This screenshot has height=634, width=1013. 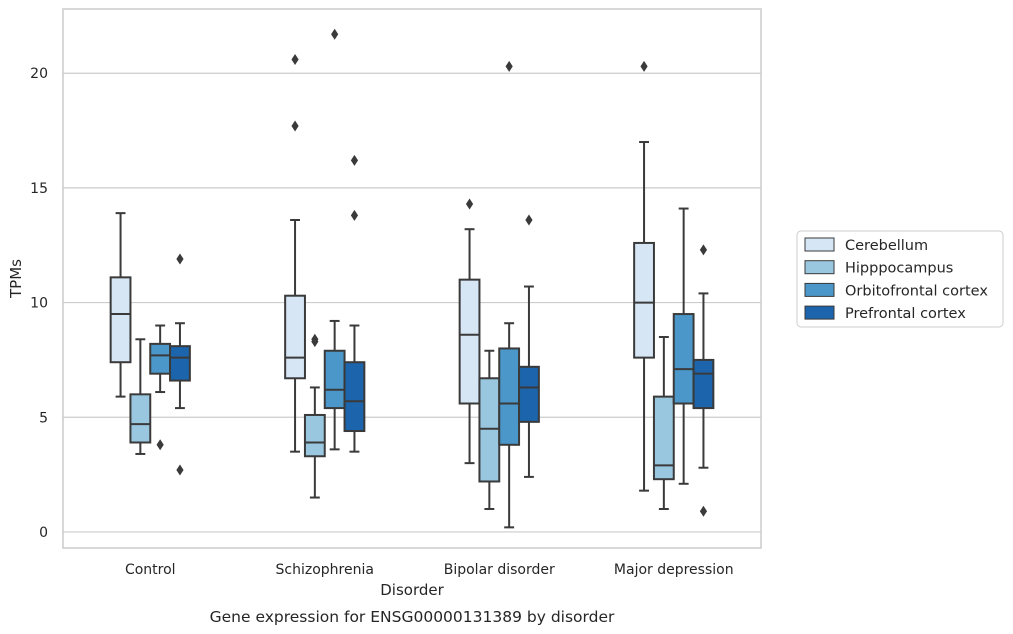 I want to click on x-tick-label: Schizophrenia, so click(x=325, y=570).